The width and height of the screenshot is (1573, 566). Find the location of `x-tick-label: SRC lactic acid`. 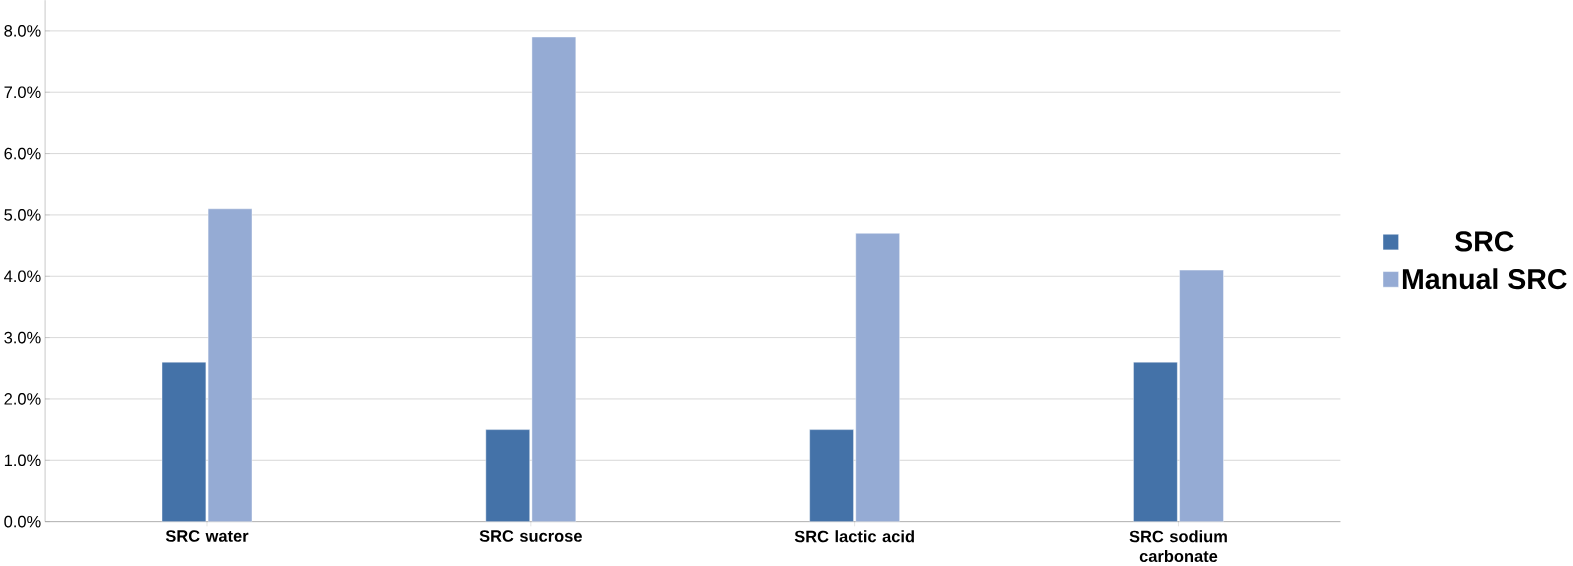

x-tick-label: SRC lactic acid is located at coordinates (854, 536).